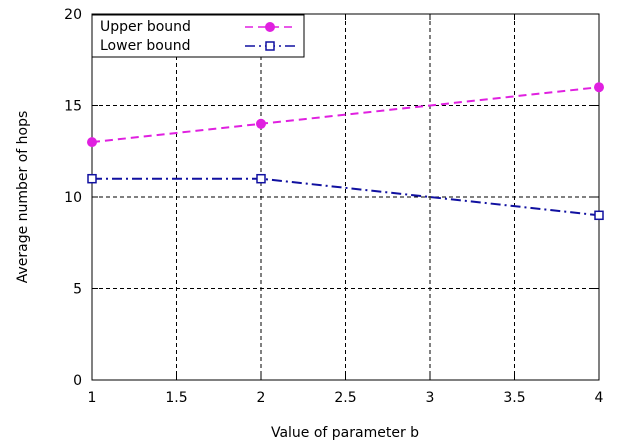  What do you see at coordinates (514, 398) in the screenshot?
I see `x-tick-label: 3.5` at bounding box center [514, 398].